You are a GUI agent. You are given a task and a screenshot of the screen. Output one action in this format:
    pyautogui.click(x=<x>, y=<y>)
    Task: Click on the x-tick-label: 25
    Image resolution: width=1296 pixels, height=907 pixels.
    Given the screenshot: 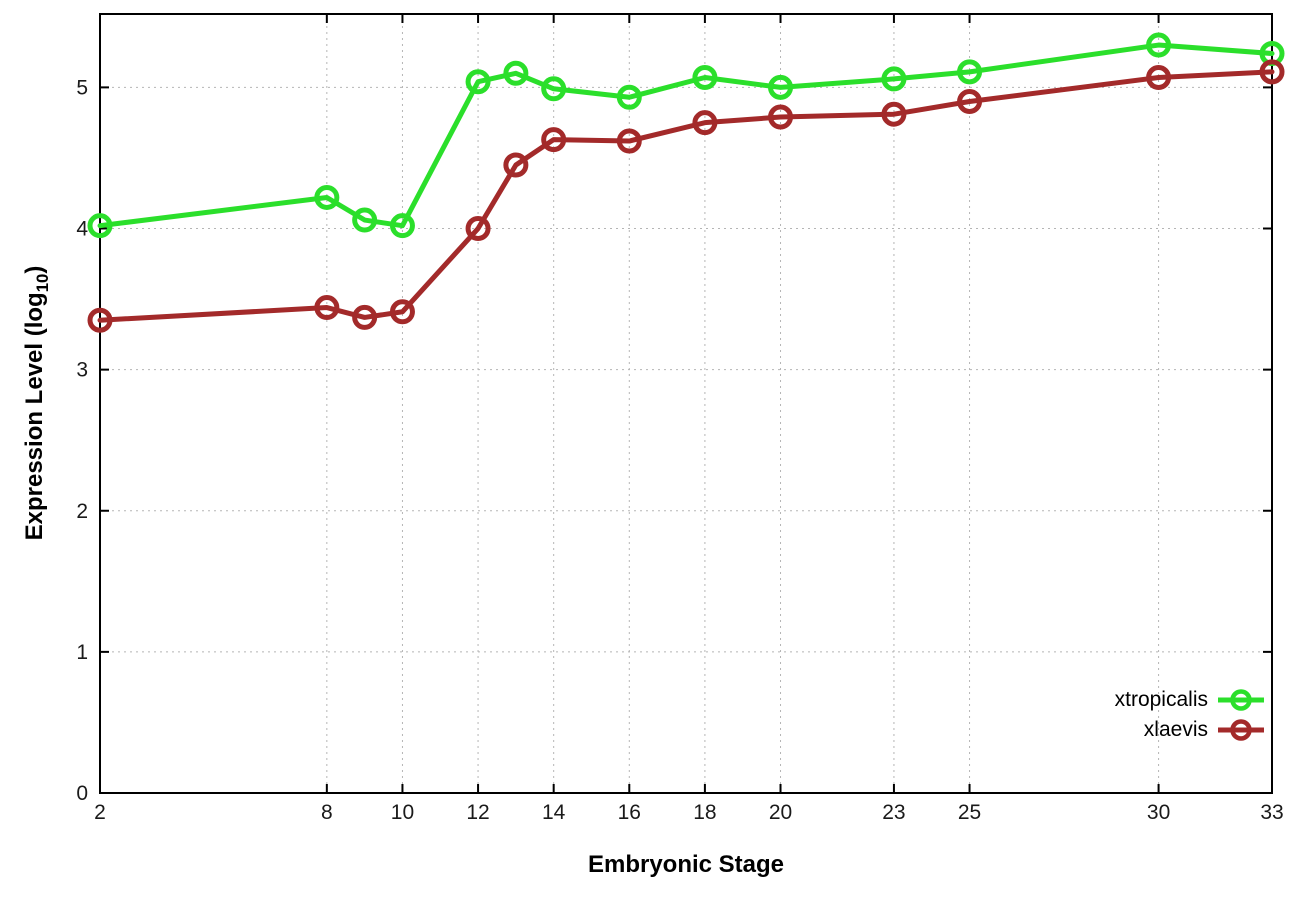 What is the action you would take?
    pyautogui.click(x=969, y=812)
    